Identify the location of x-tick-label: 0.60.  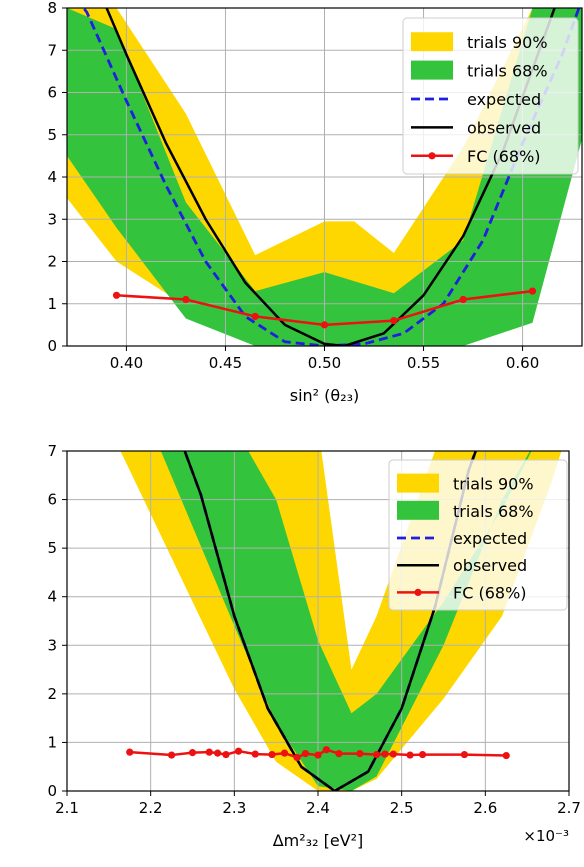
(522, 363).